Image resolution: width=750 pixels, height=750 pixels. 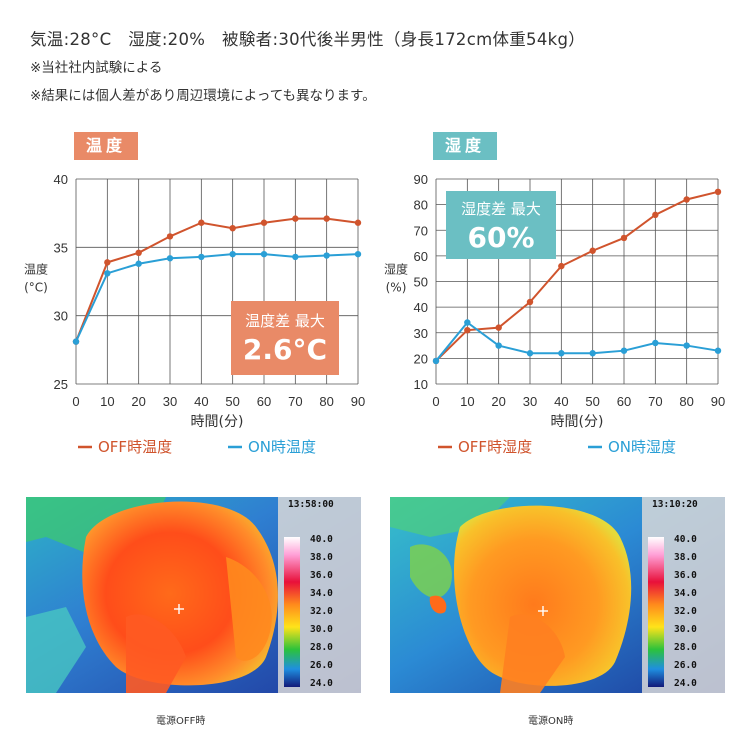 I want to click on thermal-off-scale-8: 24.0, so click(x=321, y=683).